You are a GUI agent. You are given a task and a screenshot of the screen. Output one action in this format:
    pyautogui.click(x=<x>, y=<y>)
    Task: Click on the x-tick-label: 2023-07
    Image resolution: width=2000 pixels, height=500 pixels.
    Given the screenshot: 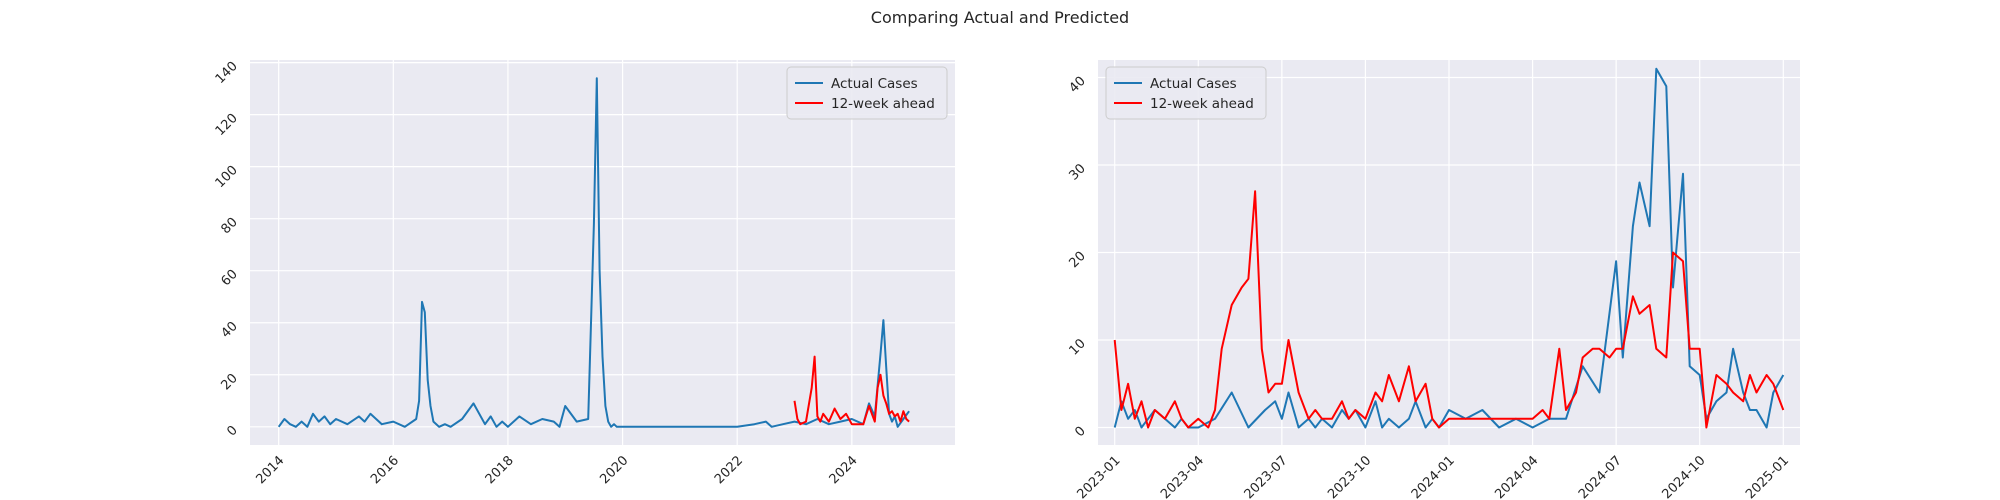 What is the action you would take?
    pyautogui.click(x=1266, y=476)
    